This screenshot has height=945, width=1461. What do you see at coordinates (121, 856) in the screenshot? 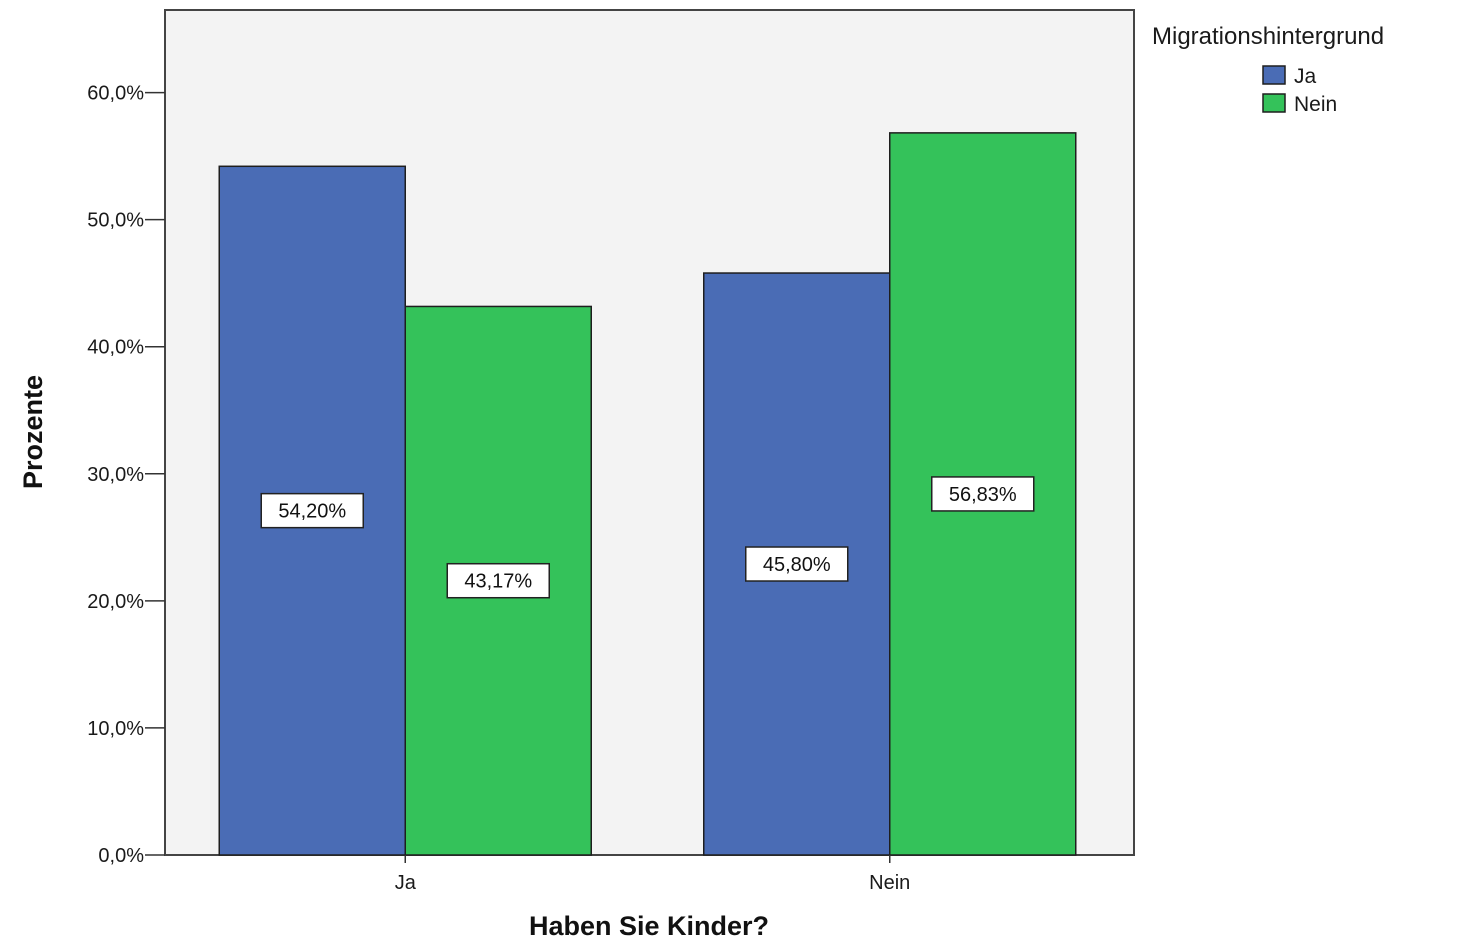
I see `y-tick-label: 0,0%` at bounding box center [121, 856].